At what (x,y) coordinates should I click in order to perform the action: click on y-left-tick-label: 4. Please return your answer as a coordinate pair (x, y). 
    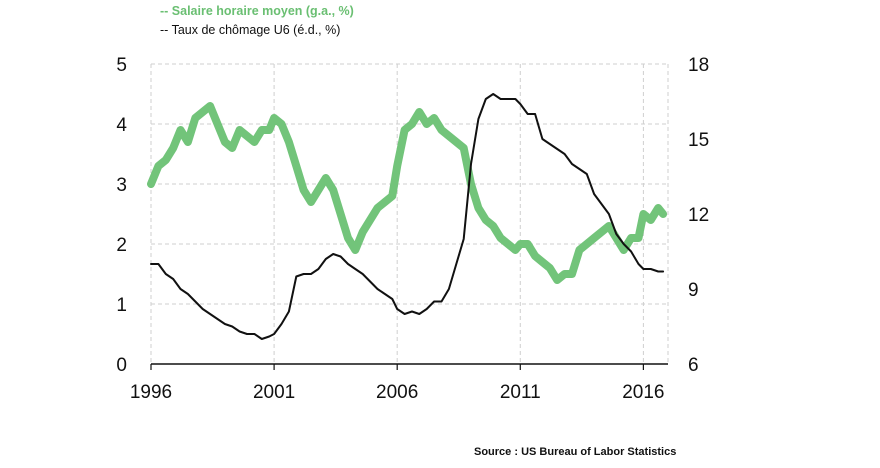
    Looking at the image, I should click on (121, 125).